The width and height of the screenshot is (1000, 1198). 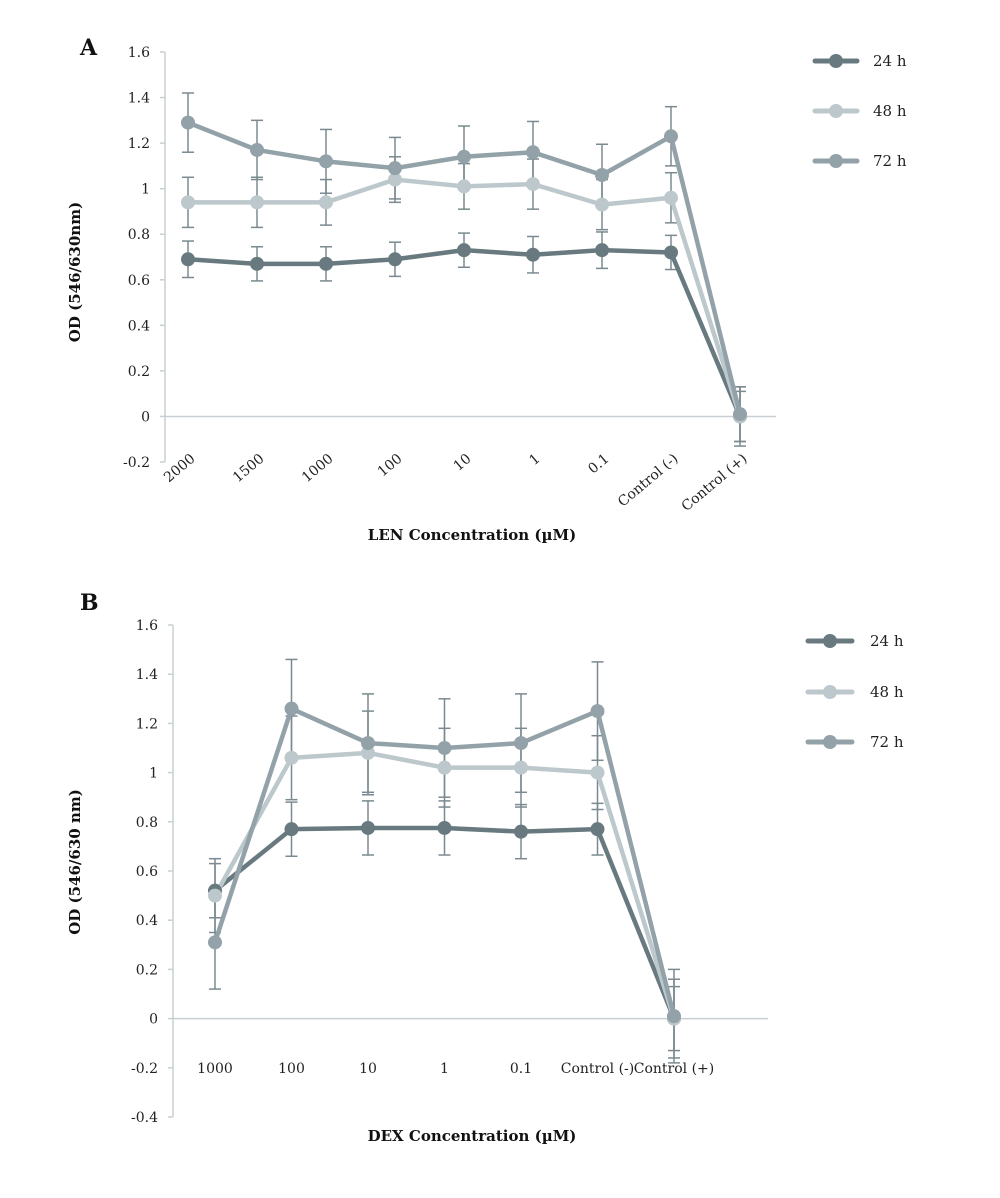 What do you see at coordinates (180, 468) in the screenshot?
I see `x-tick-label: 2000` at bounding box center [180, 468].